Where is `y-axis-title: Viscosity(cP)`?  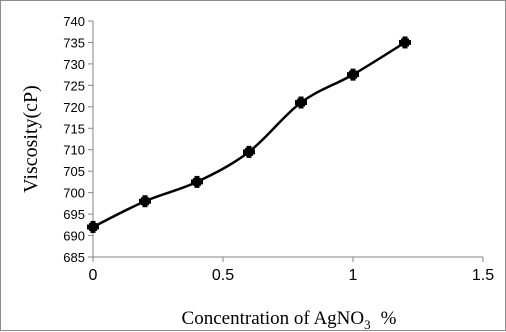
y-axis-title: Viscosity(cP) is located at coordinates (31, 139).